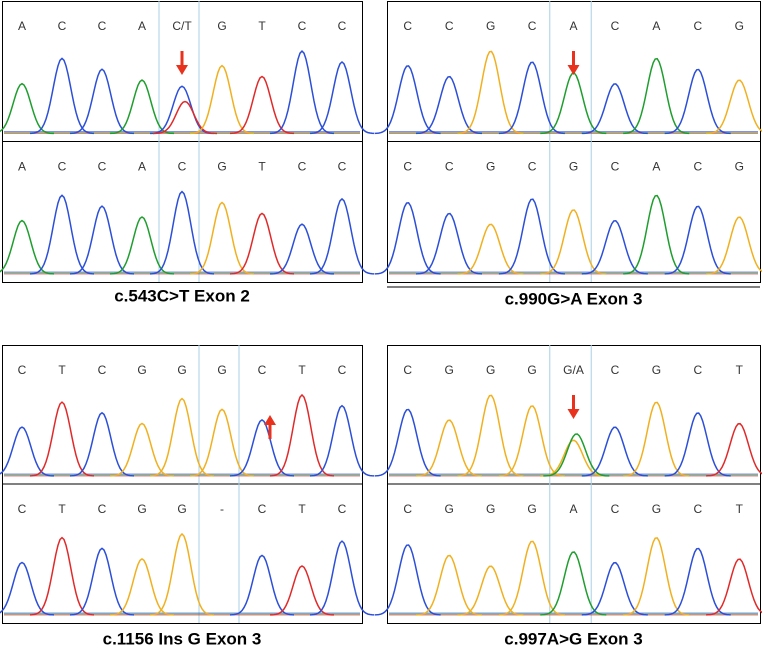 The width and height of the screenshot is (762, 655). What do you see at coordinates (182, 638) in the screenshot?
I see `caption: c.1156 Ins G Exon 3` at bounding box center [182, 638].